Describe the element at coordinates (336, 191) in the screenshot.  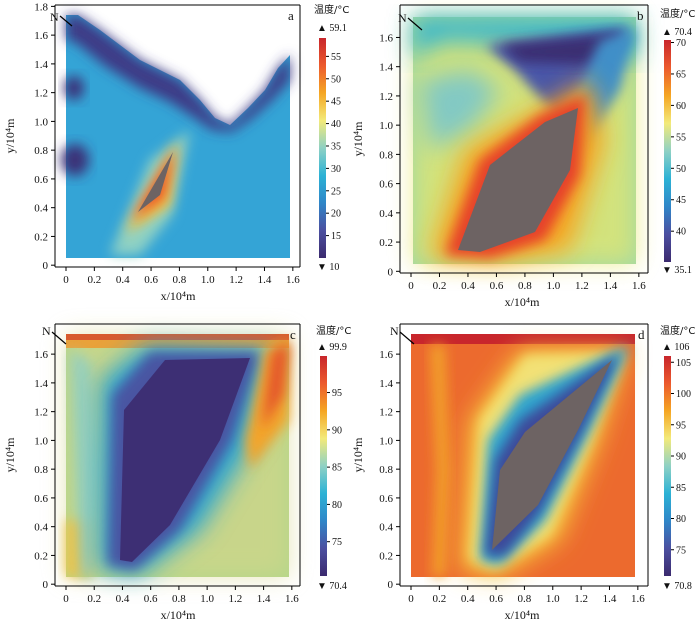
I see `colorbar-tick-label: 25` at that location.